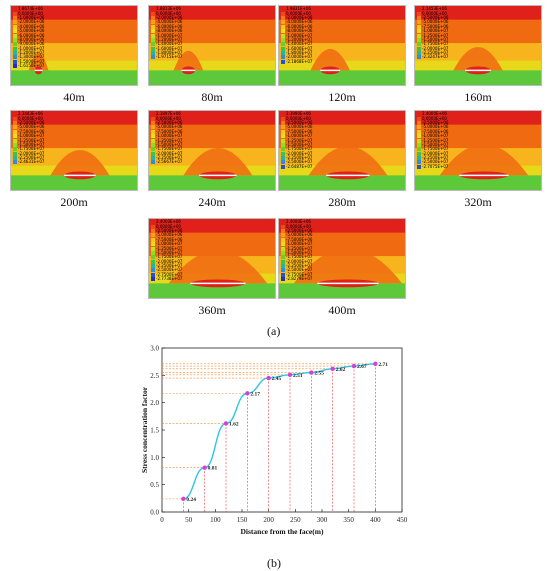 The height and width of the screenshot is (571, 550). I want to click on legend-row: -2.2500E+07, so click(171, 158).